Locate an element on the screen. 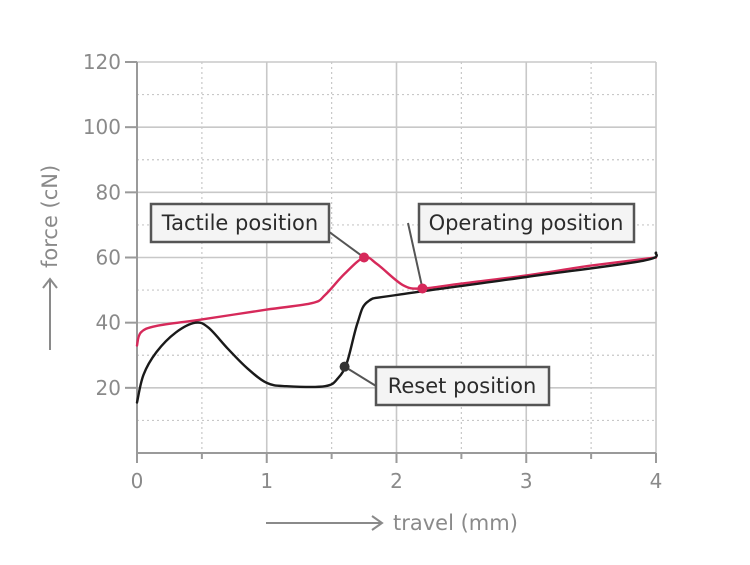  leader-lines is located at coordinates (370, 304).